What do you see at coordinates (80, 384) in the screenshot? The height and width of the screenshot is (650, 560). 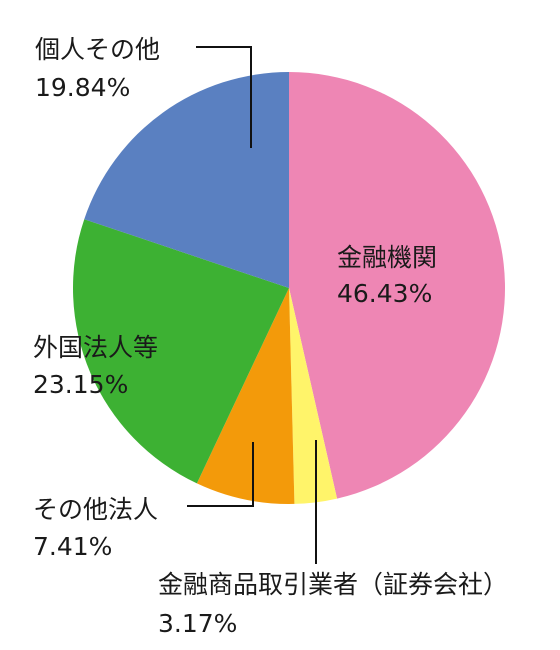 I see `slice-value-foreign-investors: 23.15%` at bounding box center [80, 384].